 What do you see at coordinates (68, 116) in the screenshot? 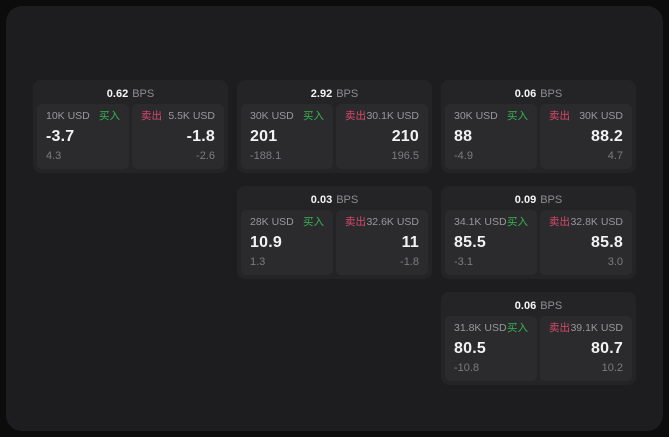
I see `buy-amount: 10K USD` at bounding box center [68, 116].